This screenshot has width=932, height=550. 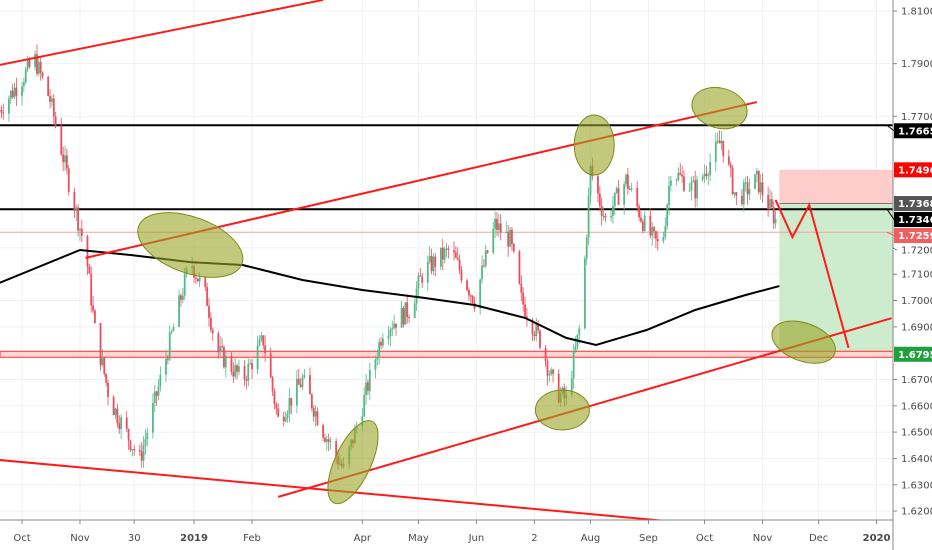 I want to click on price-tick-label: 1.77000, so click(x=916, y=117).